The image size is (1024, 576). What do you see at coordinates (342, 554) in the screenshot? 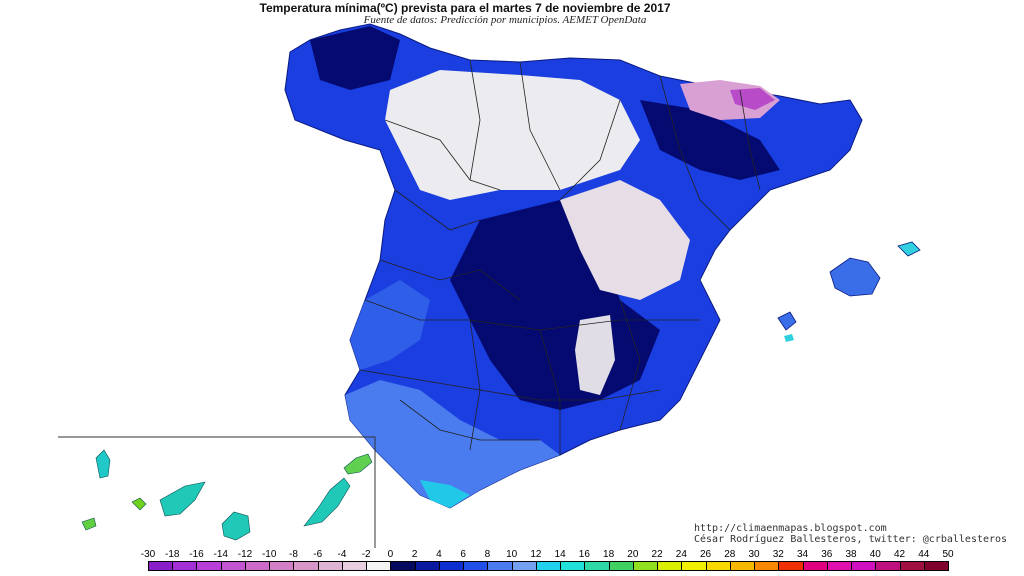
I see `scale-tick-label: -4` at bounding box center [342, 554].